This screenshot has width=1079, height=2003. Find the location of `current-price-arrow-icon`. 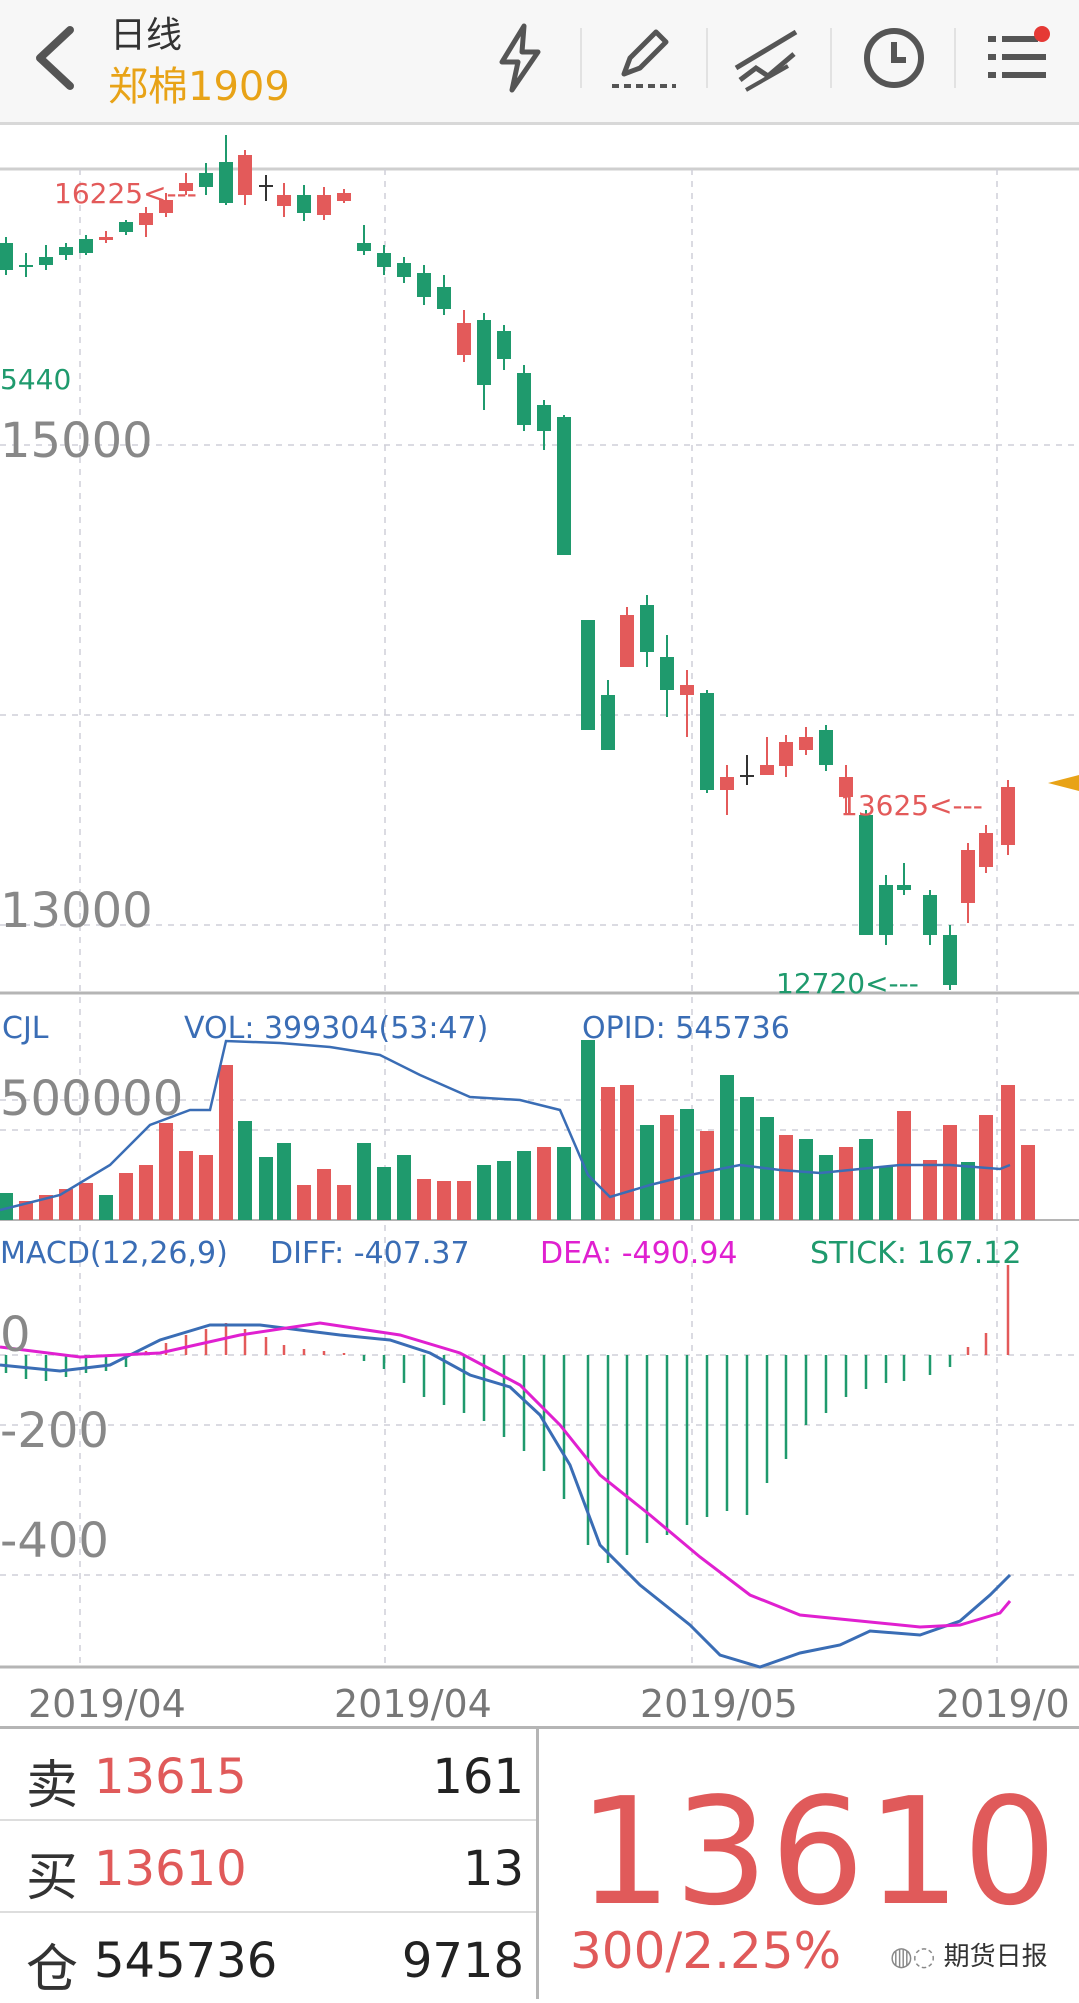

current-price-arrow-icon is located at coordinates (1063, 783).